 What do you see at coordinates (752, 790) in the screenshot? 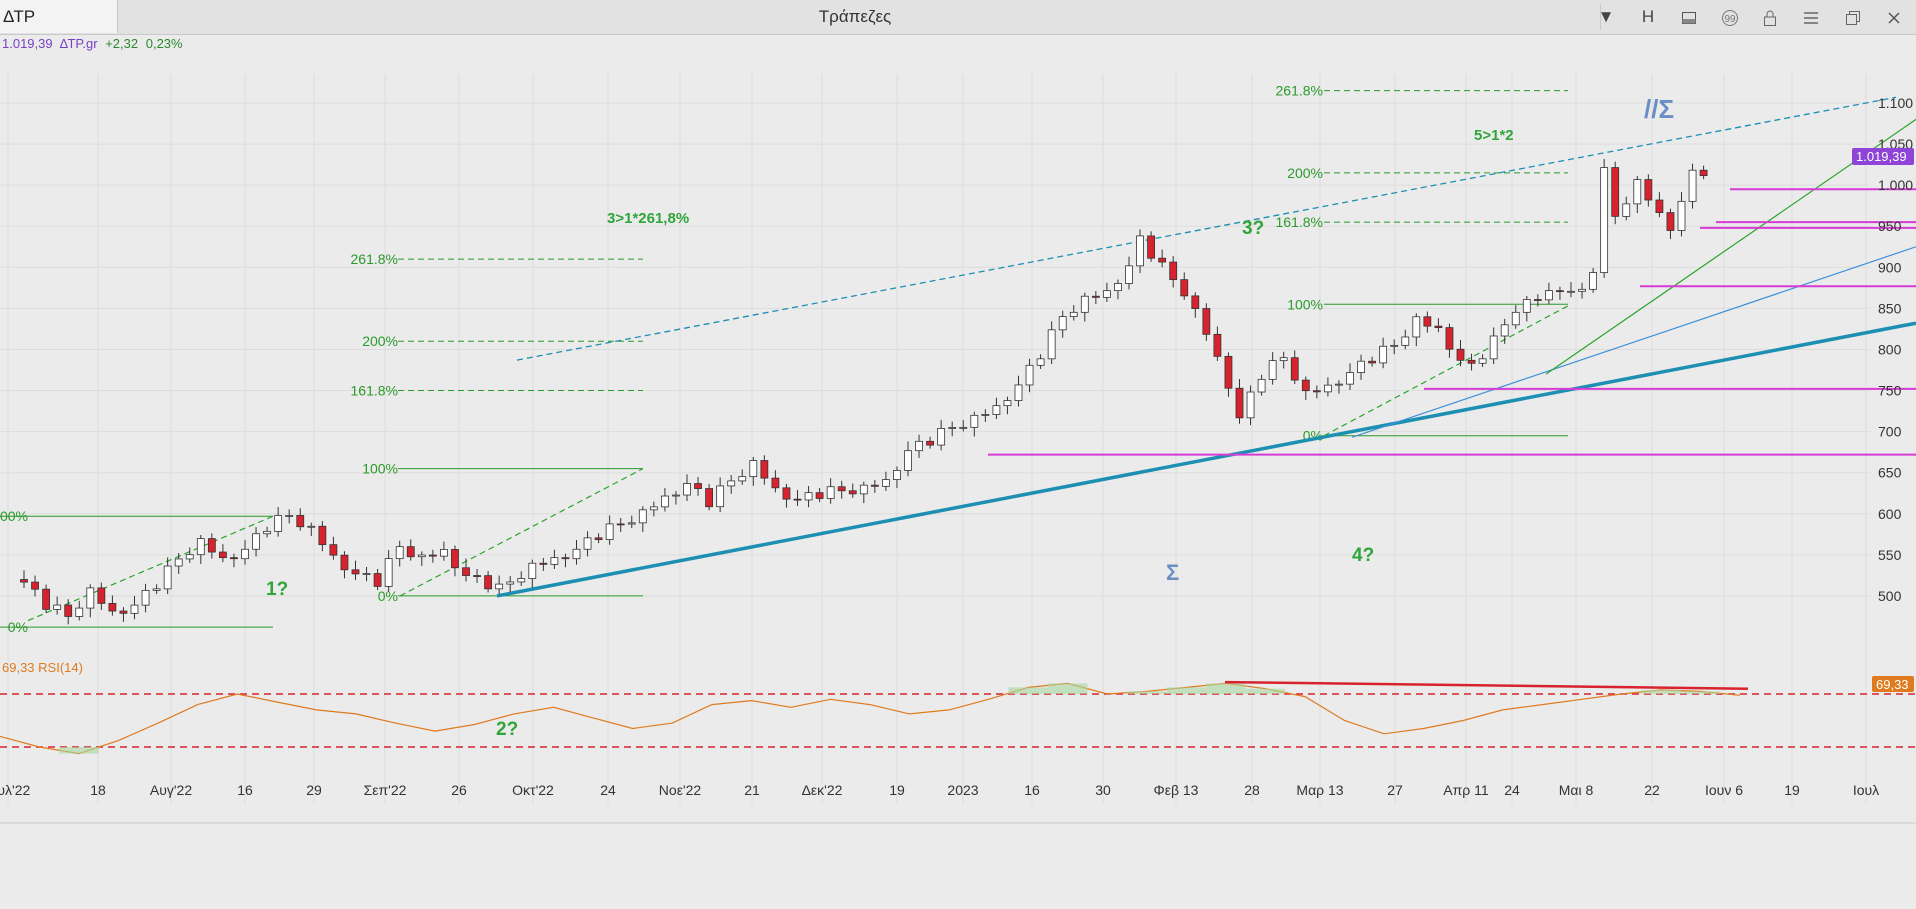
I see `x-tick-label: 21` at bounding box center [752, 790].